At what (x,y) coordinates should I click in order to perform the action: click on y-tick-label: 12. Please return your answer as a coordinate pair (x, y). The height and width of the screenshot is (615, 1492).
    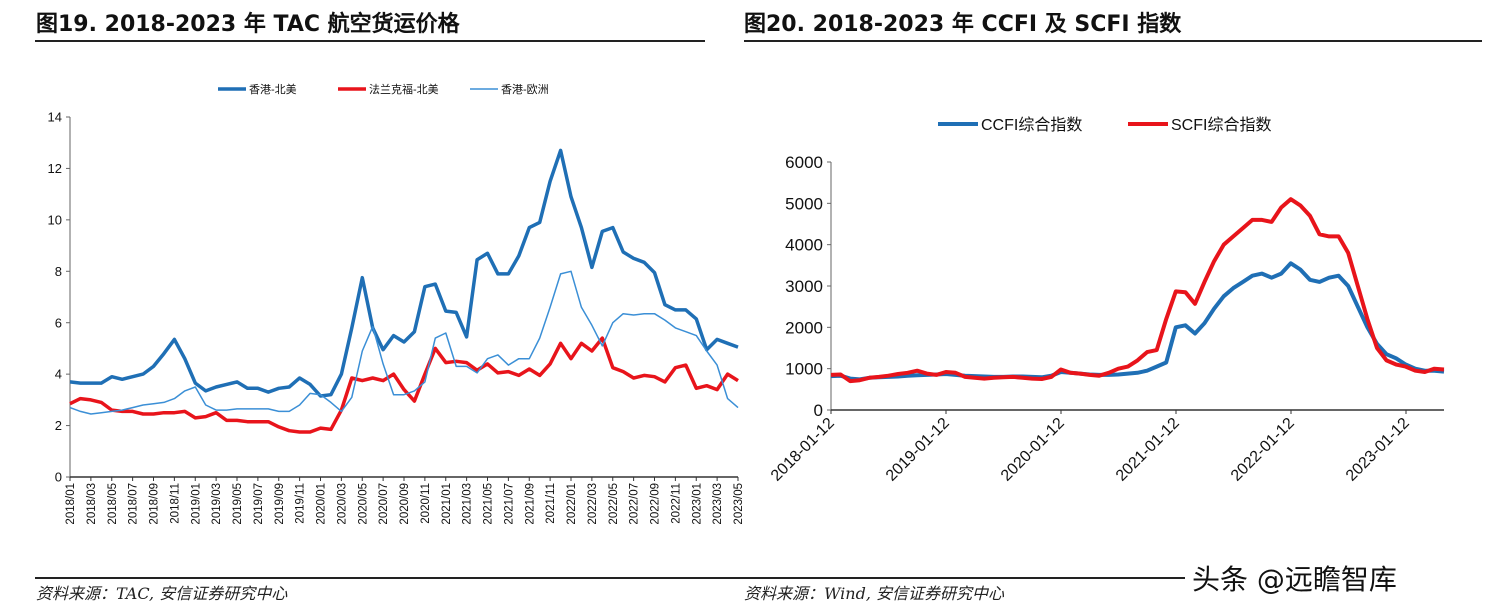
    Looking at the image, I should click on (55, 168).